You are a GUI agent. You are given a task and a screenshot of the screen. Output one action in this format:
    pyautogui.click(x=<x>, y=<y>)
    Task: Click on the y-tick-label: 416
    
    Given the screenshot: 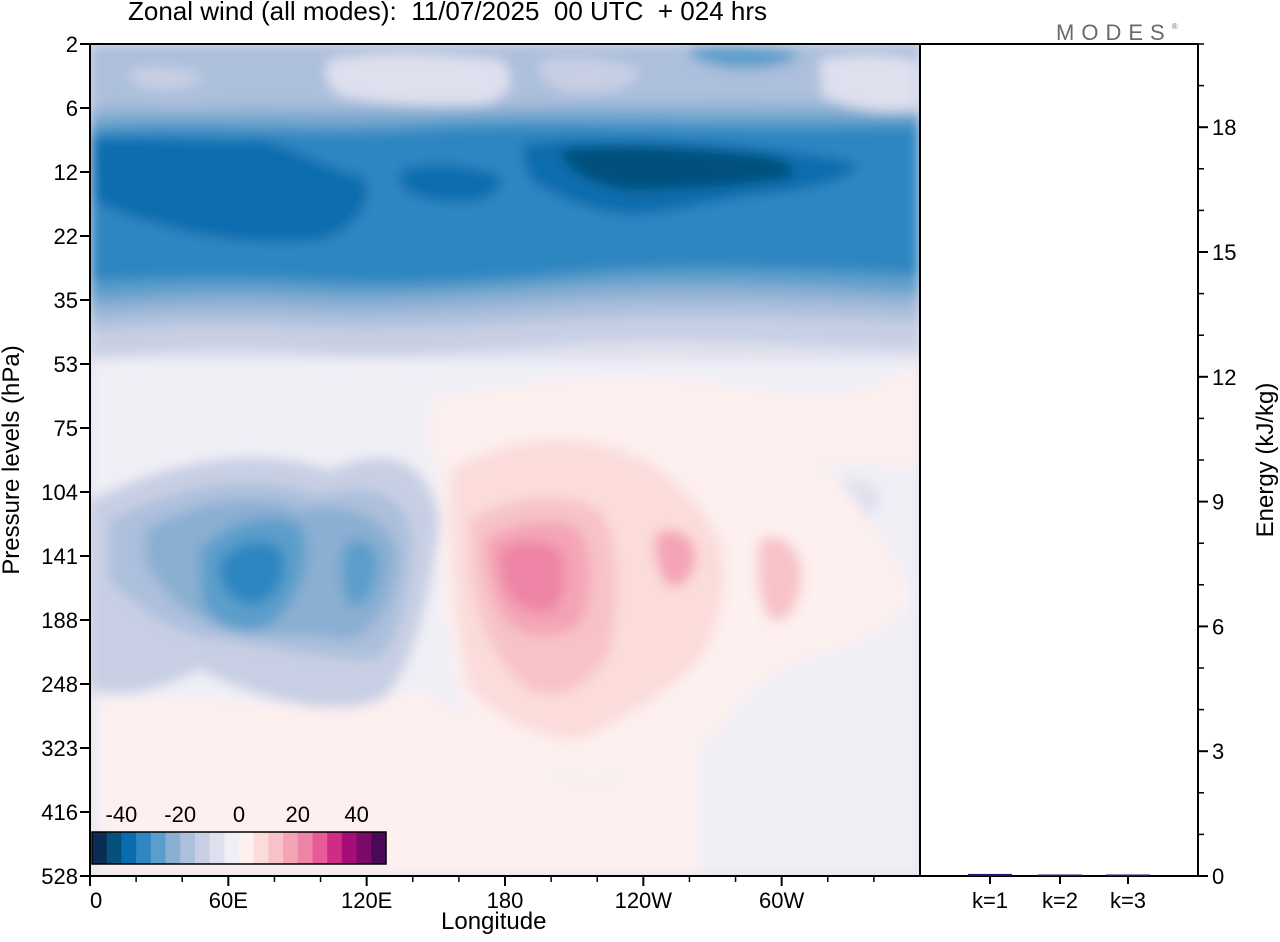 What is the action you would take?
    pyautogui.click(x=59, y=812)
    